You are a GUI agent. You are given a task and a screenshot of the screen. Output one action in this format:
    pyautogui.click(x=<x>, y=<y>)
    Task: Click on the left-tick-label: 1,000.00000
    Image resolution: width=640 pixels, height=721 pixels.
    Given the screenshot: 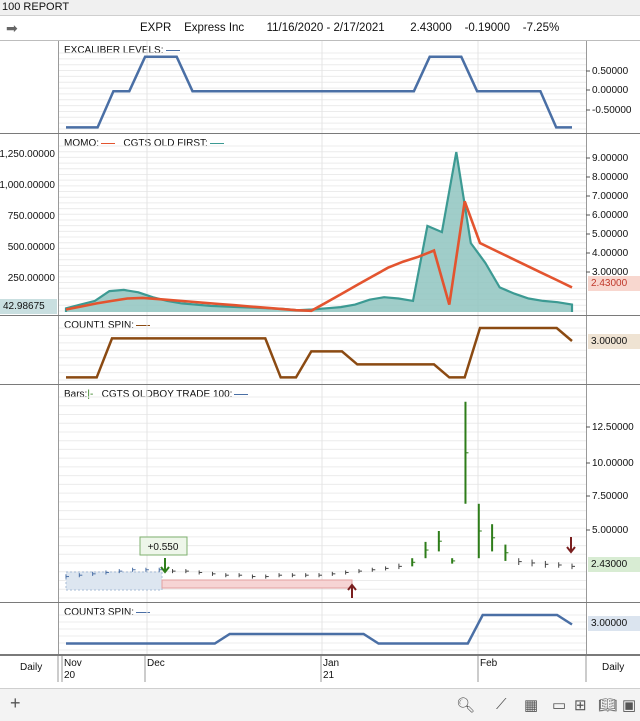 What is the action you would take?
    pyautogui.click(x=27, y=185)
    